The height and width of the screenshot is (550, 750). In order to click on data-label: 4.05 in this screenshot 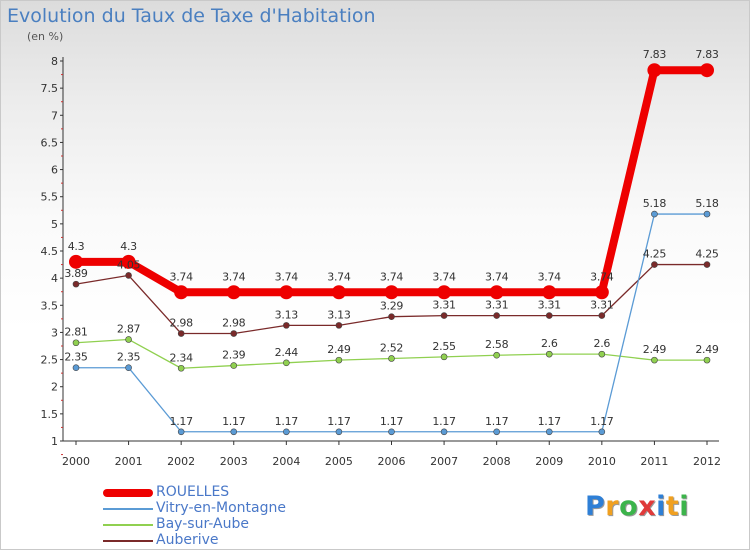, I will do `click(129, 264)`.